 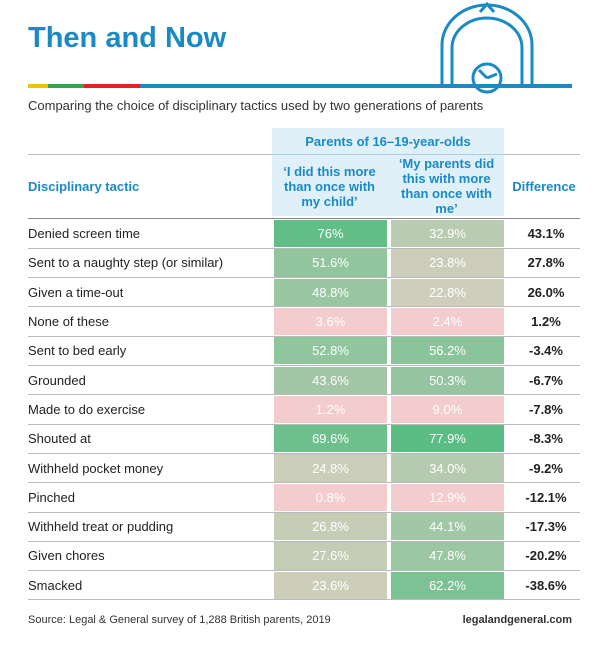 What do you see at coordinates (59, 439) in the screenshot?
I see `row-label: Shouted at` at bounding box center [59, 439].